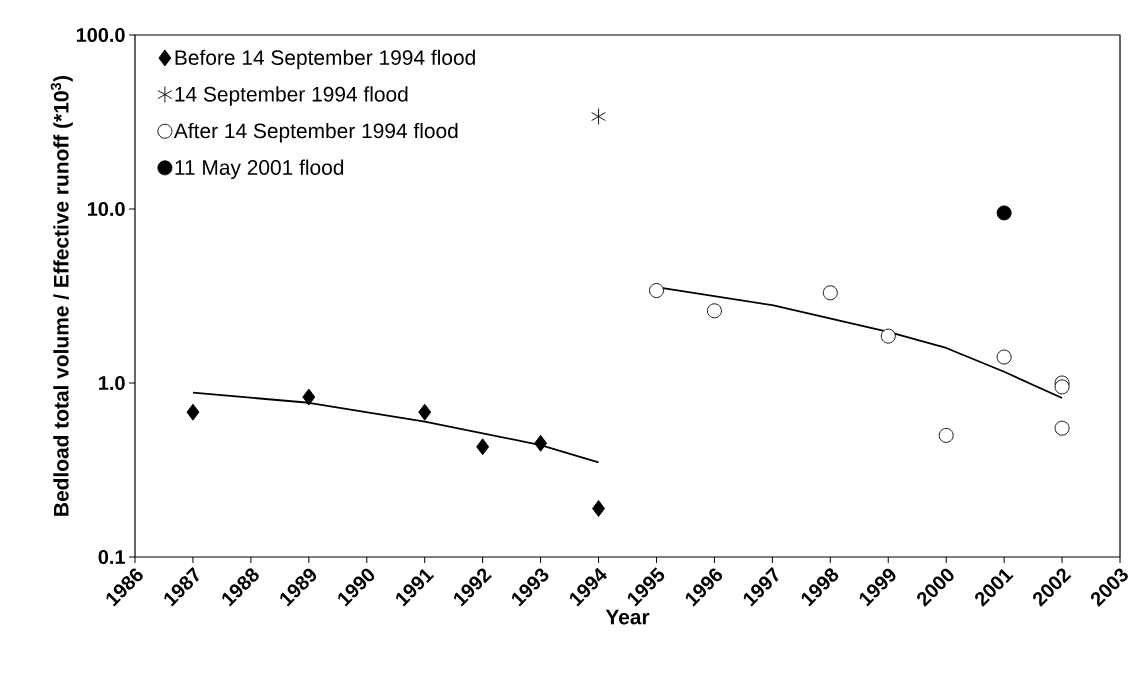 This screenshot has width=1133, height=681. I want to click on y-tick-label: 1.0, so click(112, 383).